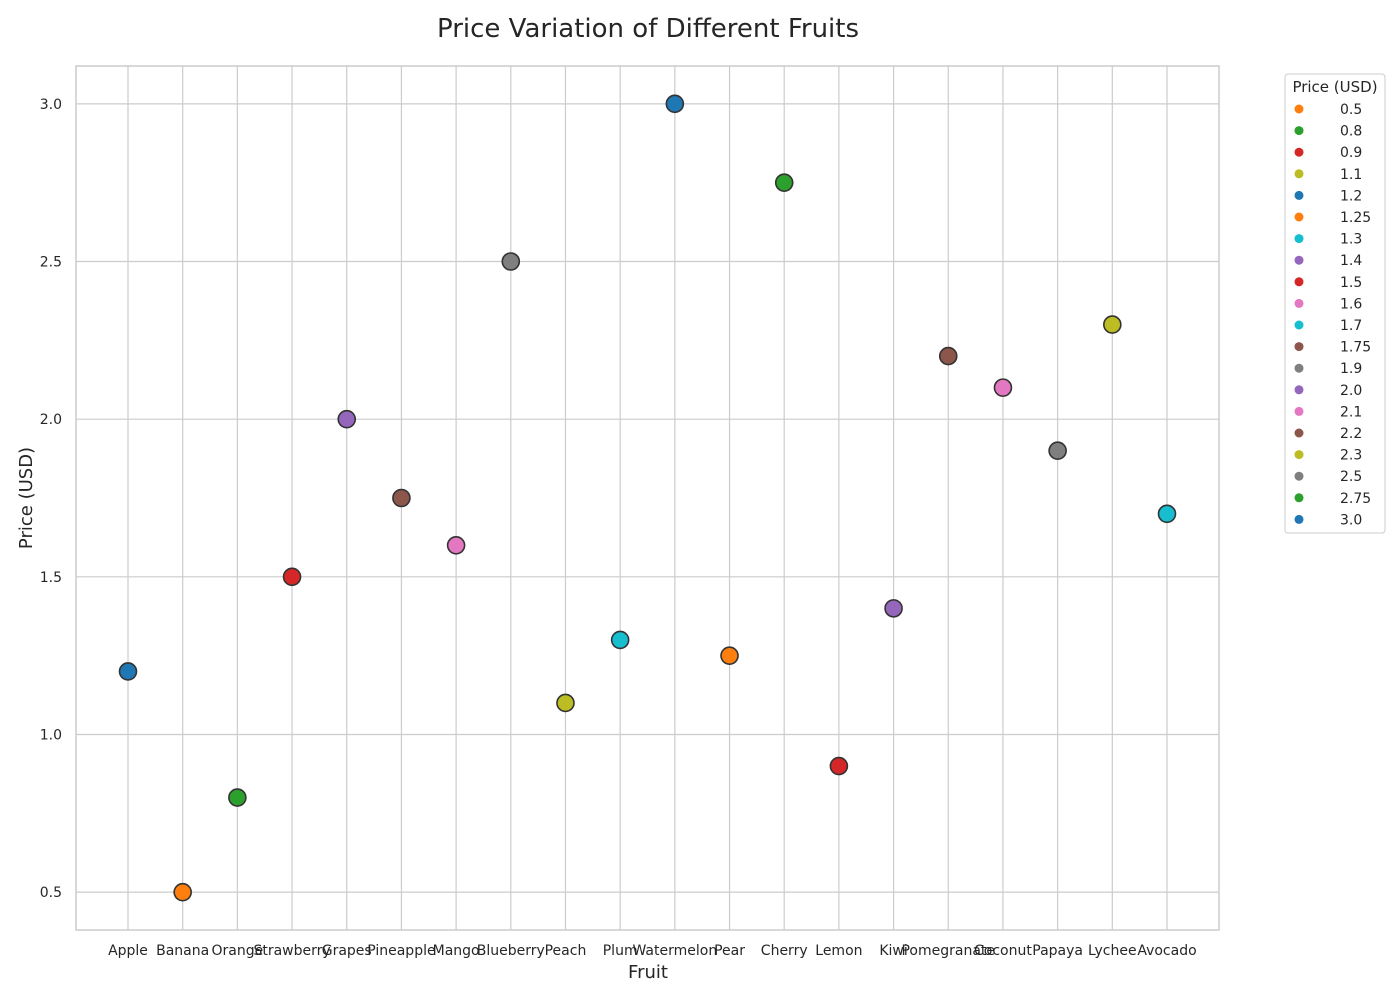  I want to click on data-point-papaya, so click(1057, 451).